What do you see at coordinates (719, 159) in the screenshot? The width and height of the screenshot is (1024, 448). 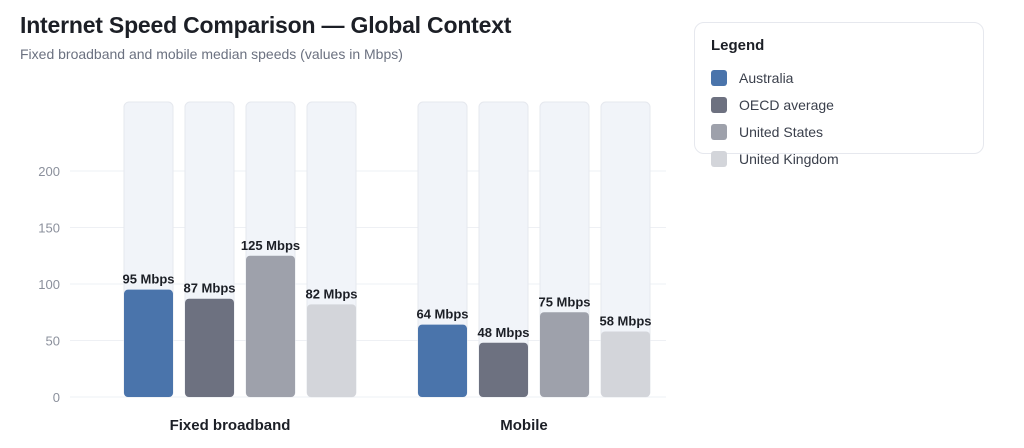 I see `legend-swatch-united-kingdom` at bounding box center [719, 159].